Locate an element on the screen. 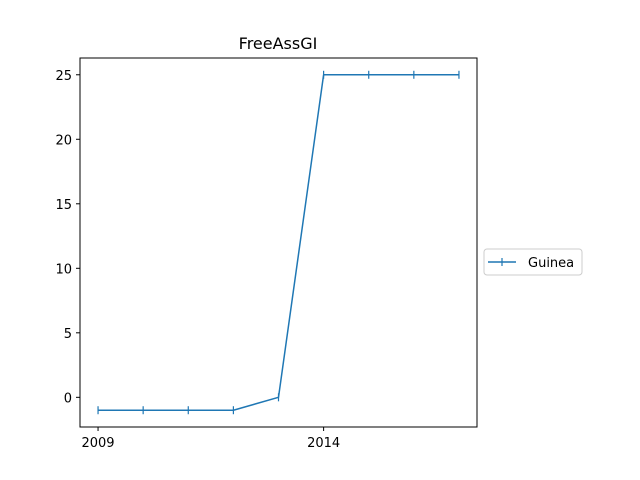 The width and height of the screenshot is (640, 480). y-axis: 0 5 10 15 20 25 is located at coordinates (67, 237).